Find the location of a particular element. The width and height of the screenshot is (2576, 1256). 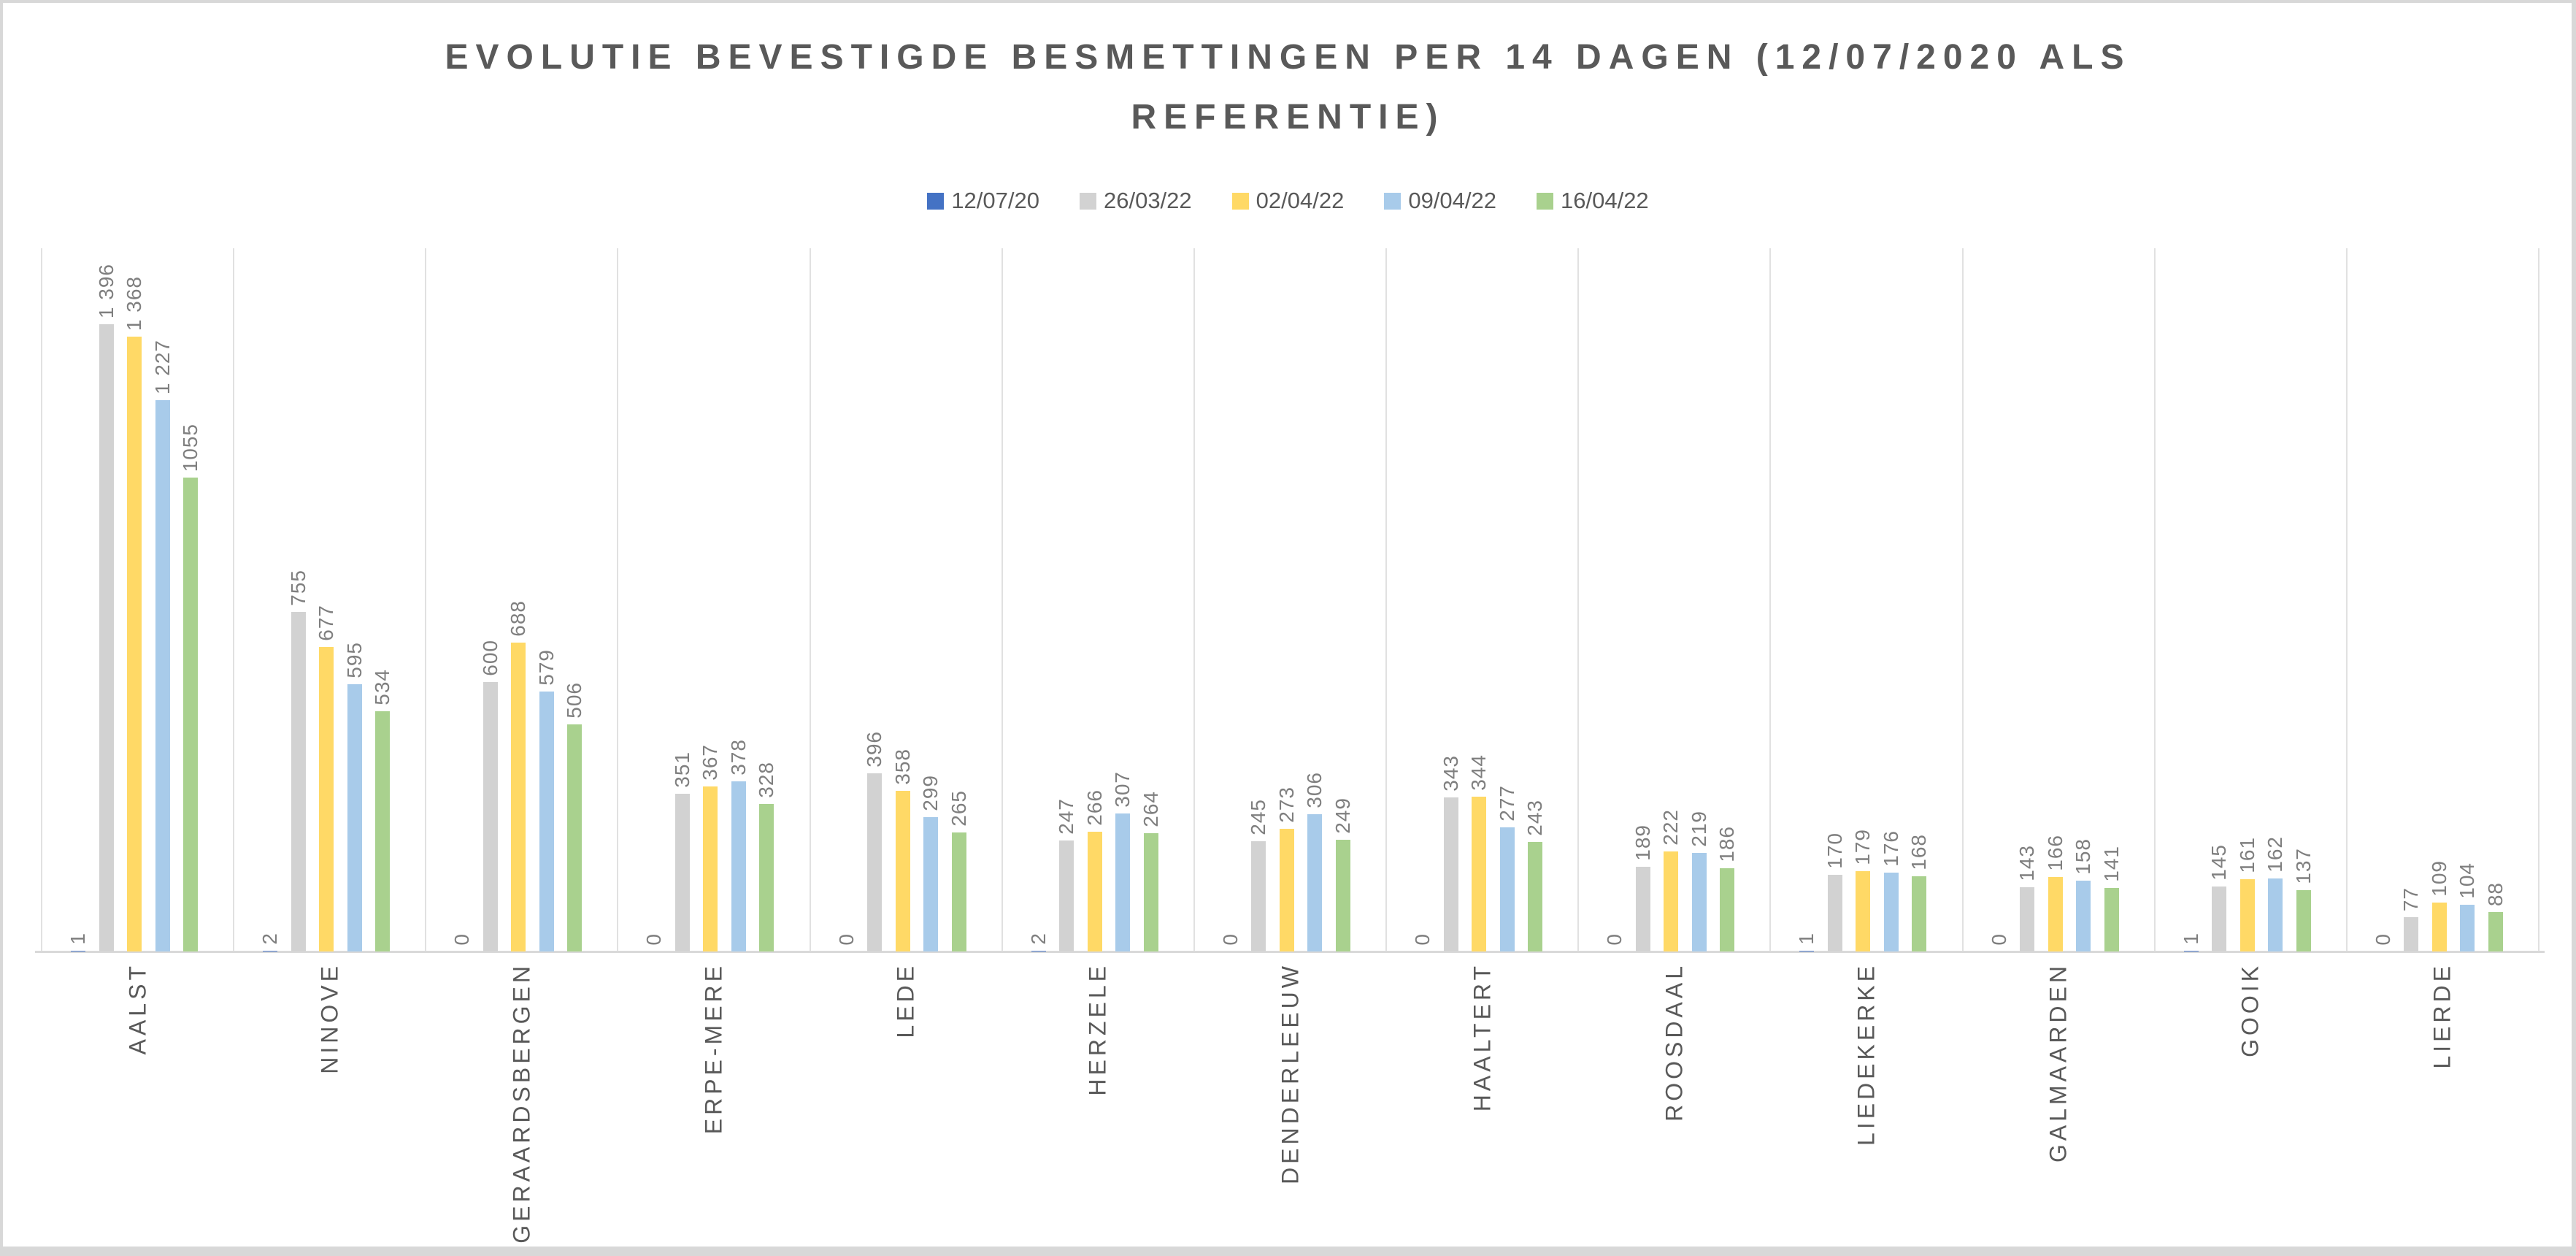

legend-item-02-04-22: 02/04/22 is located at coordinates (1288, 201).